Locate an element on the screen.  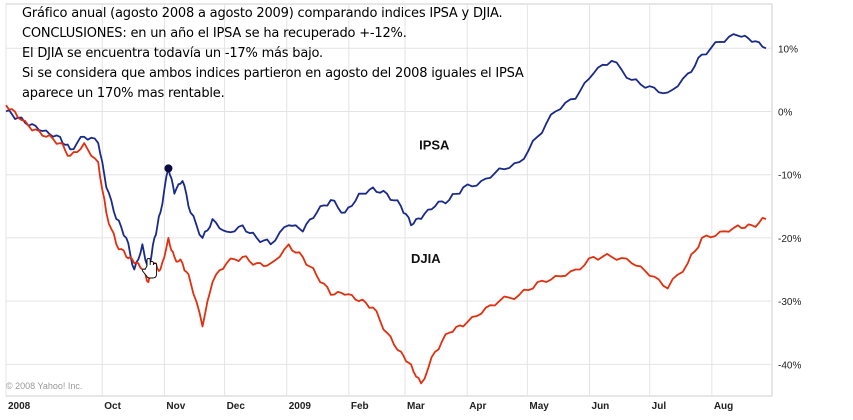
series-annotations: IPSA DJIA is located at coordinates (430, 201).